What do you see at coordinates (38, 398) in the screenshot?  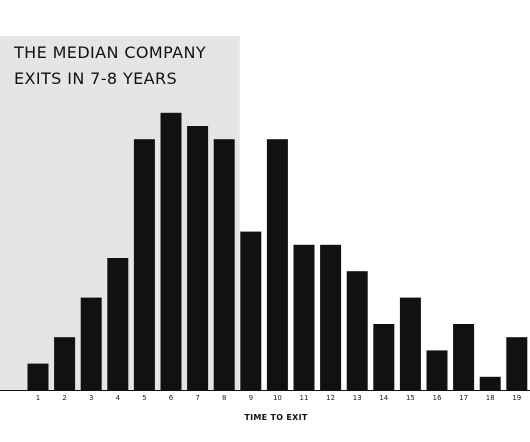 I see `x-tick-label-1: 1` at bounding box center [38, 398].